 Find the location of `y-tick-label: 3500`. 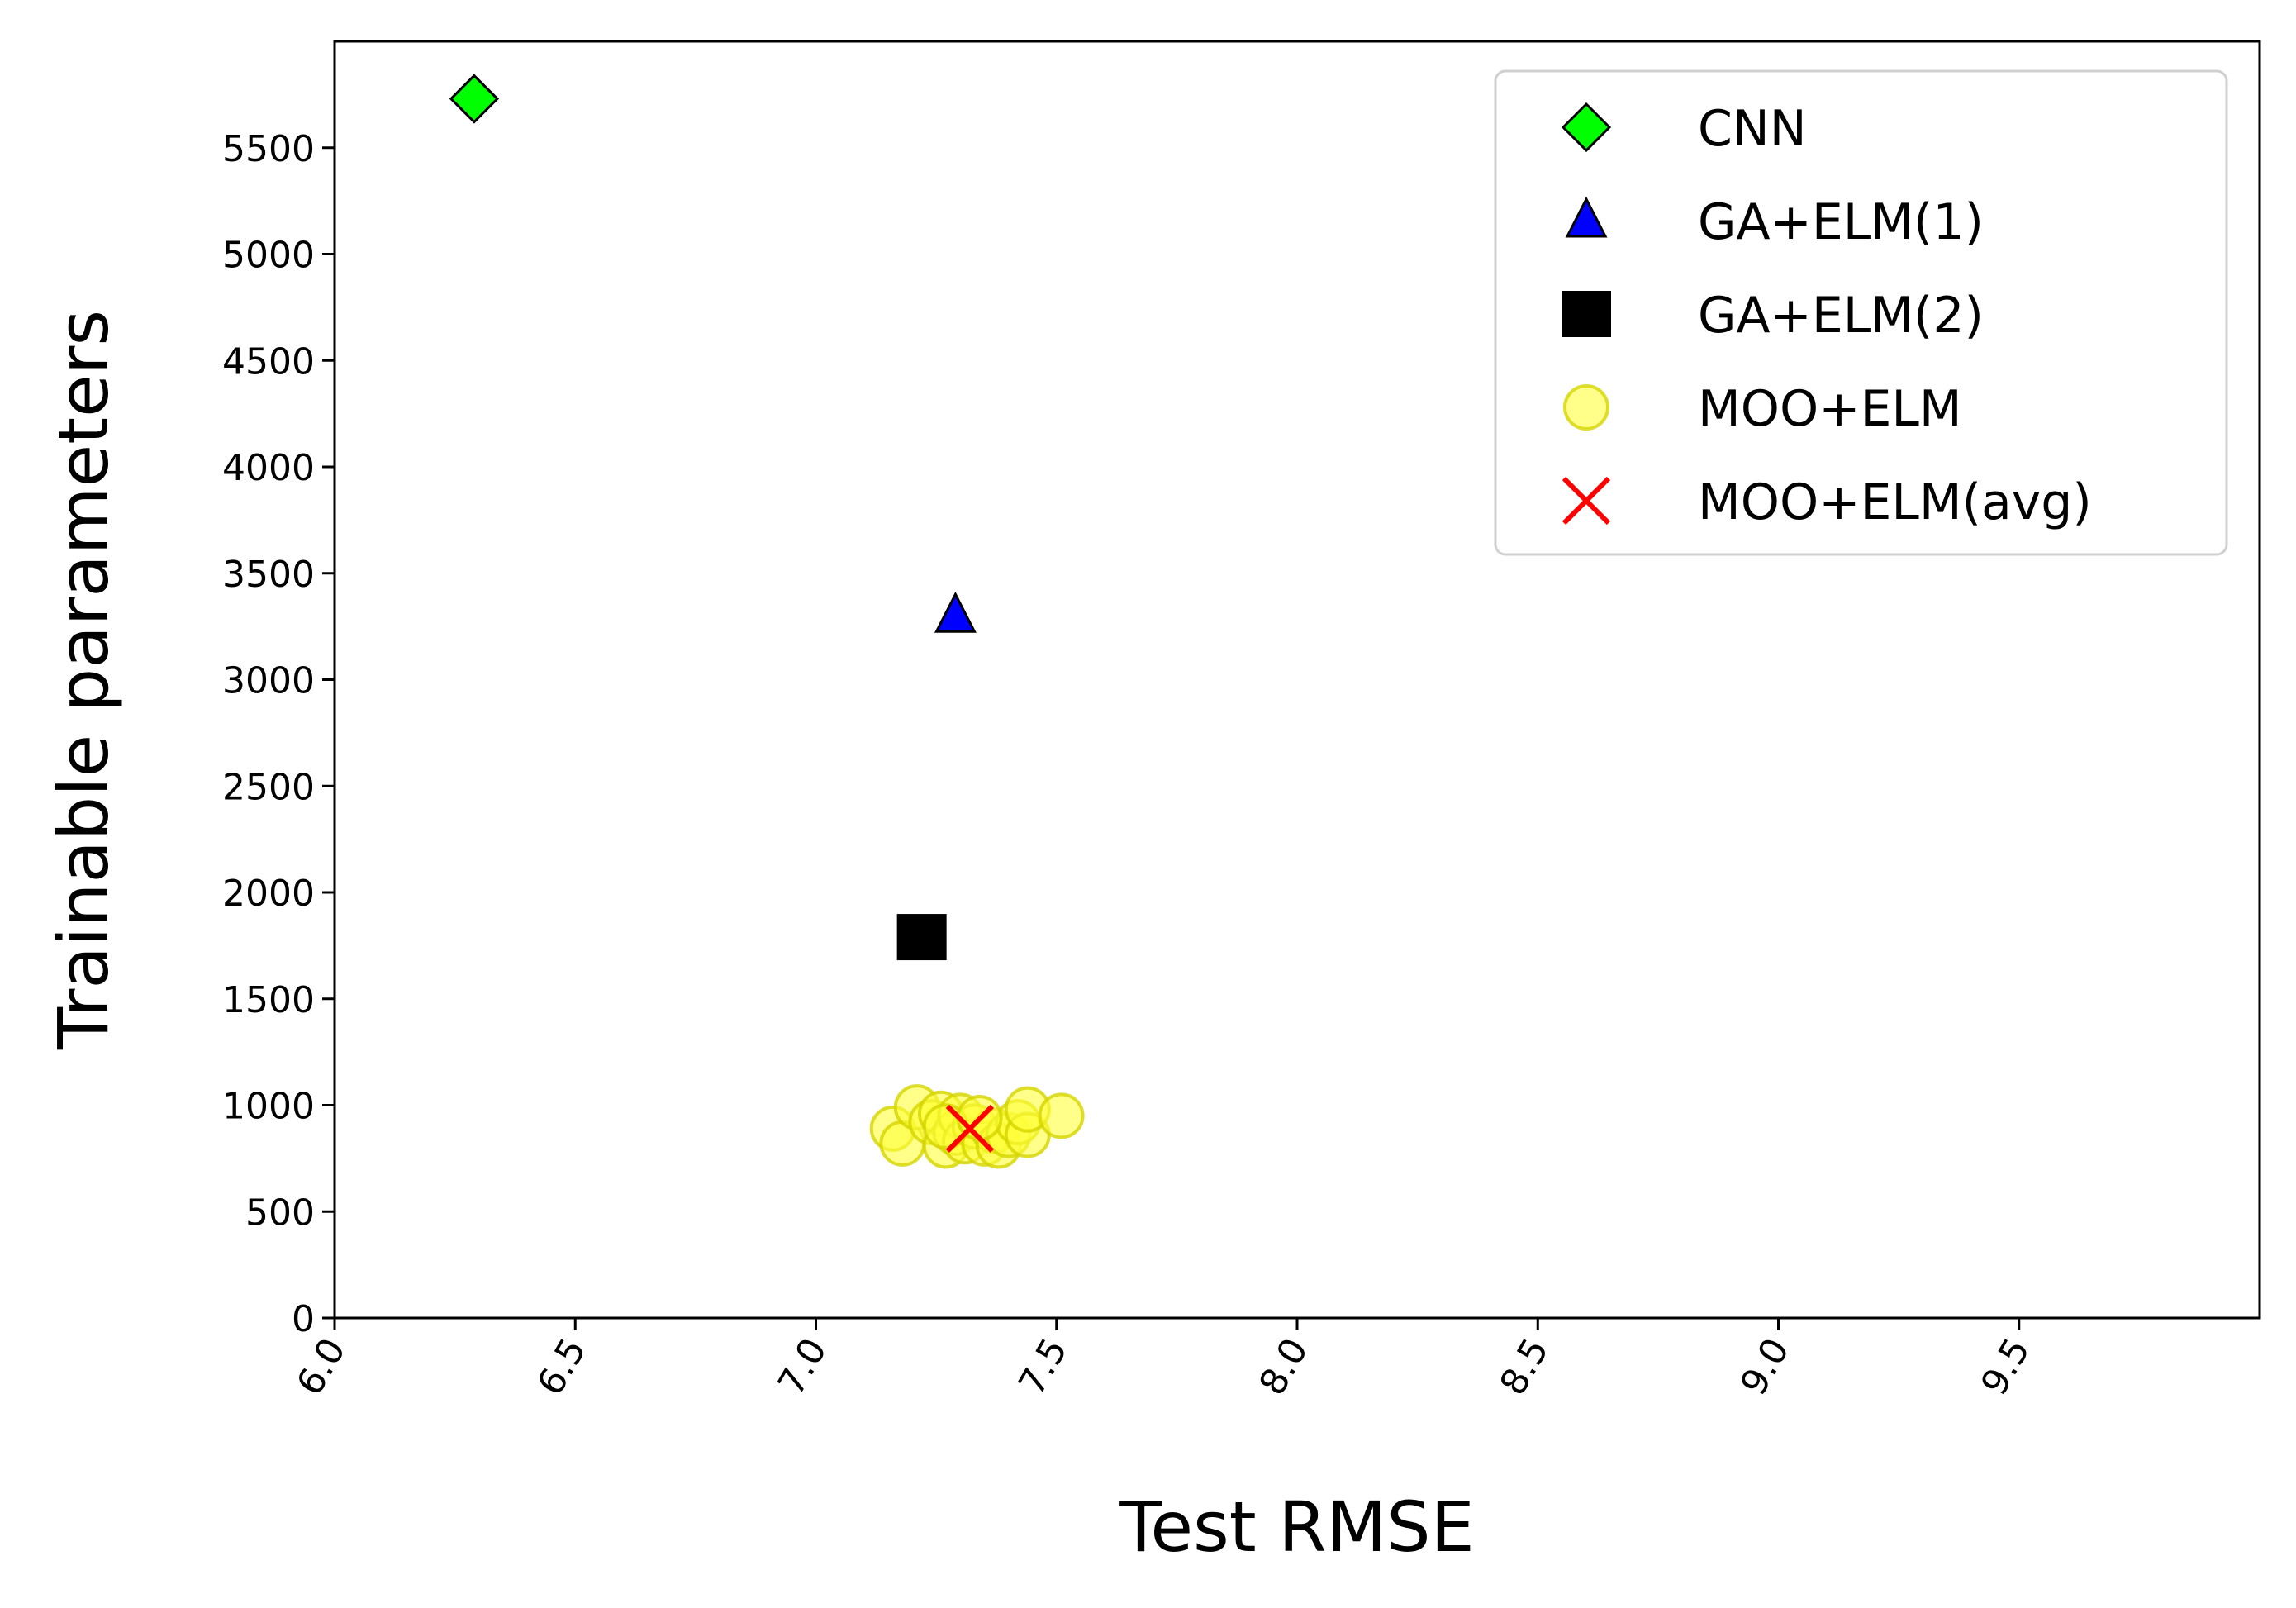

y-tick-label: 3500 is located at coordinates (268, 575).